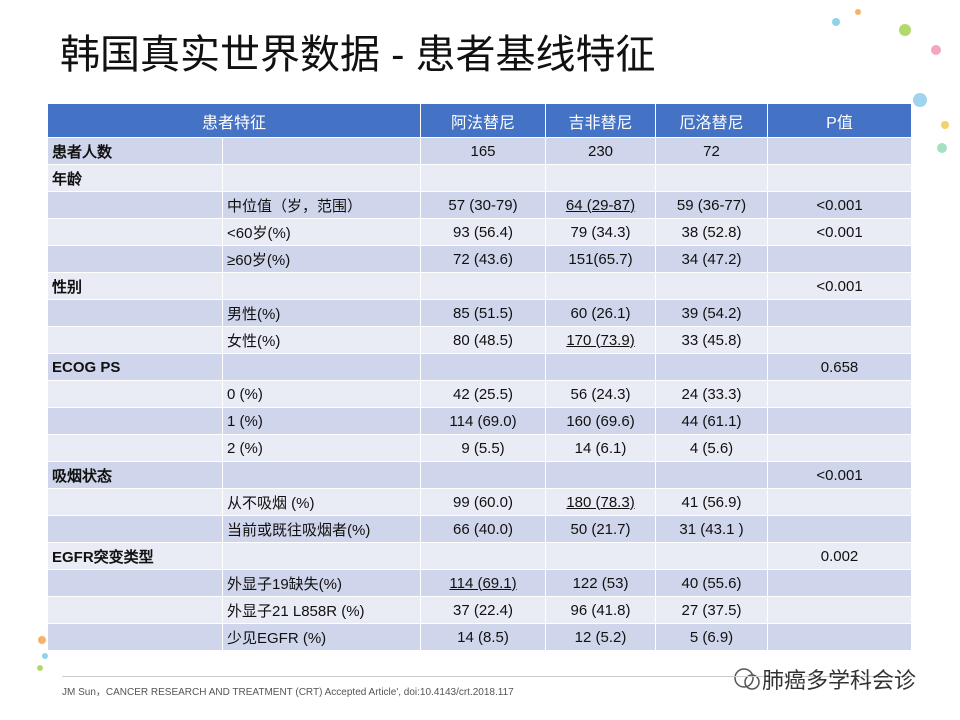 The width and height of the screenshot is (960, 720). Describe the element at coordinates (321, 610) in the screenshot. I see `table-cell: 外显子21 L858R (%)` at that location.